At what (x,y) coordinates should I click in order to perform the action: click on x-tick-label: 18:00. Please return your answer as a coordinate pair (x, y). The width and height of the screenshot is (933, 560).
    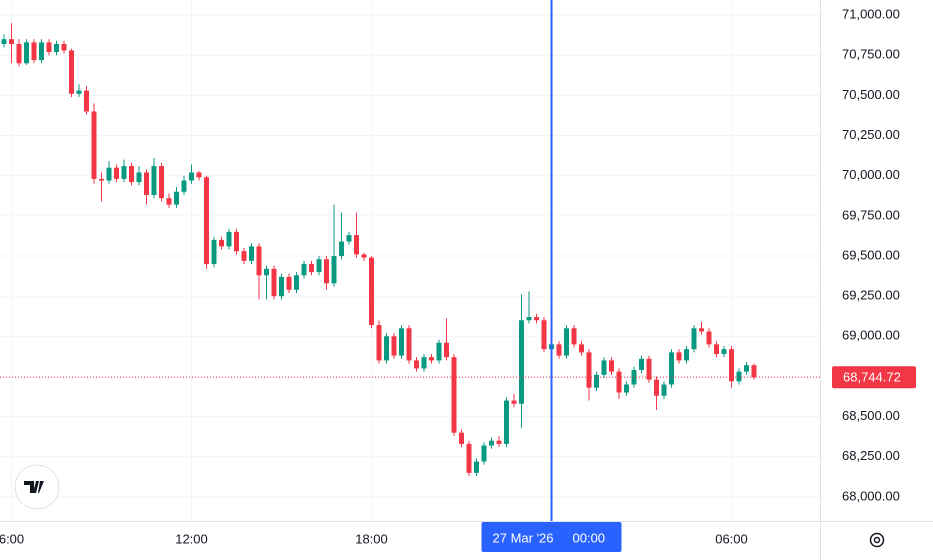
    Looking at the image, I should click on (371, 538).